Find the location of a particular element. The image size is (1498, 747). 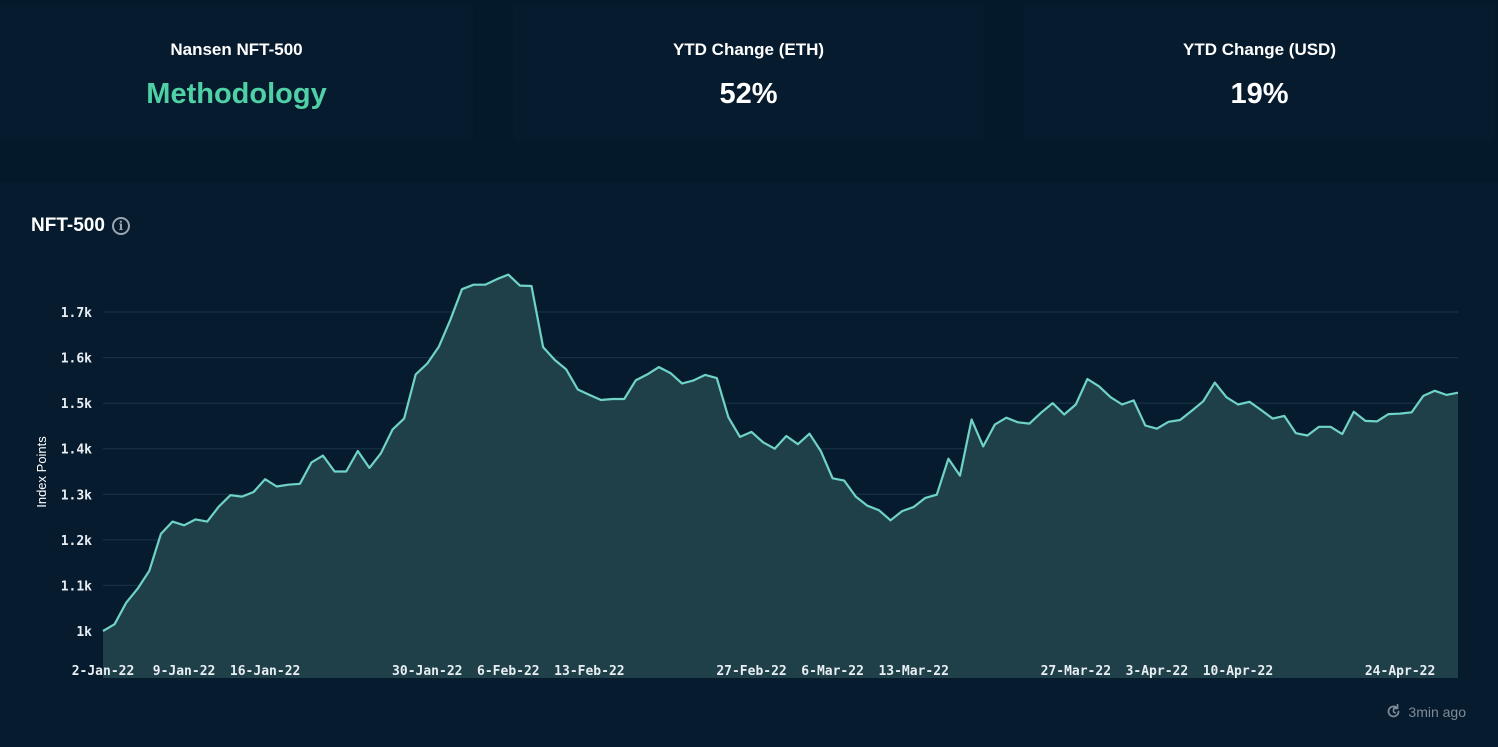

x-tick-label: 27-Mar-22 is located at coordinates (1076, 671).